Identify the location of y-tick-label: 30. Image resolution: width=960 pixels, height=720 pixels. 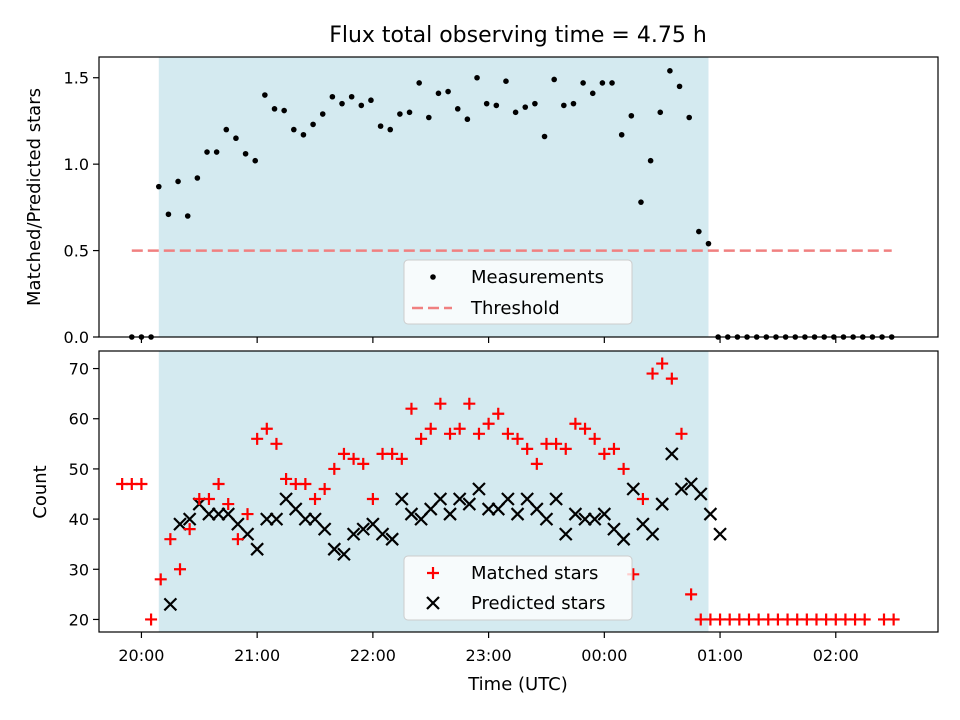
(79, 569).